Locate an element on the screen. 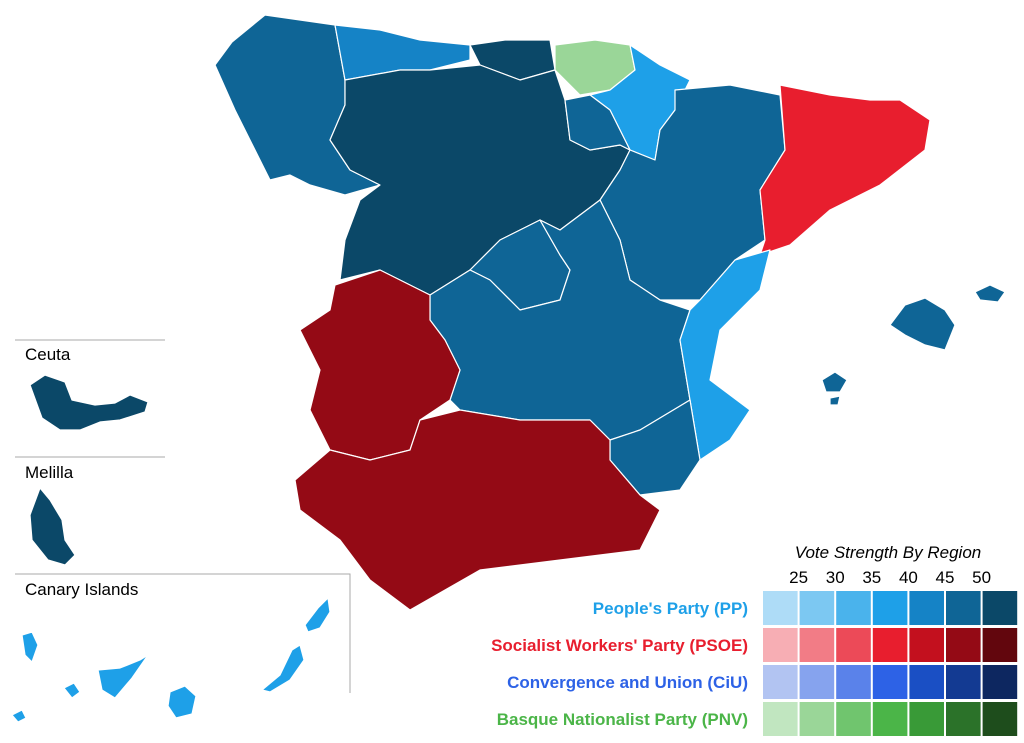  formentera is located at coordinates (835, 400).